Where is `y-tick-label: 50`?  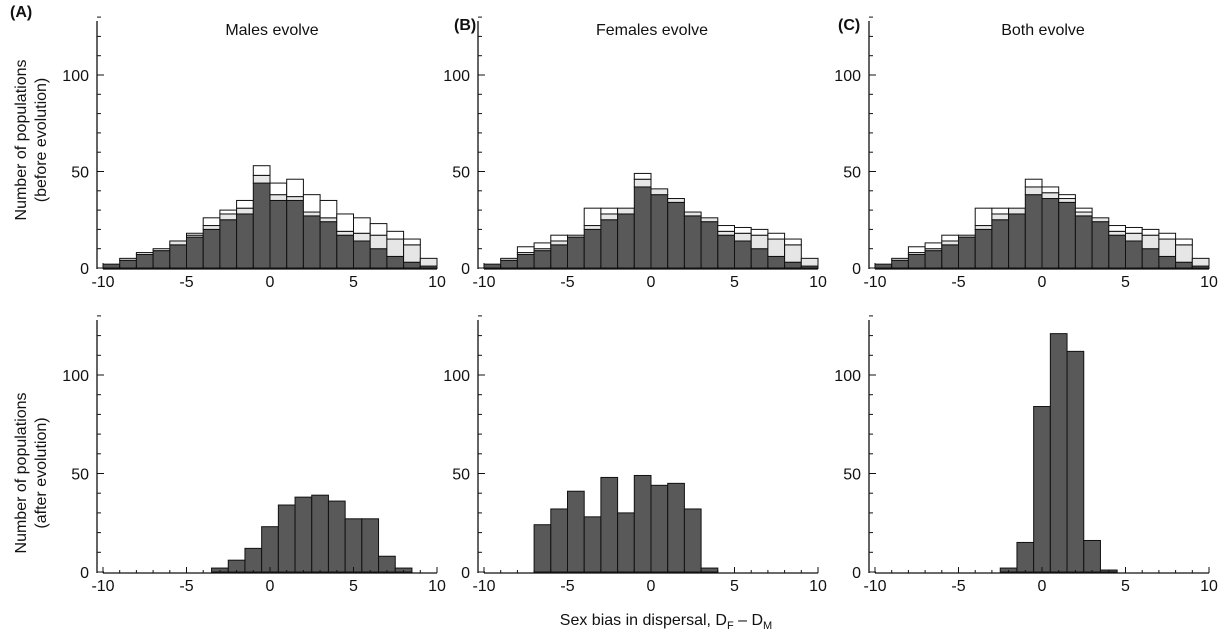
y-tick-label: 50 is located at coordinates (461, 173).